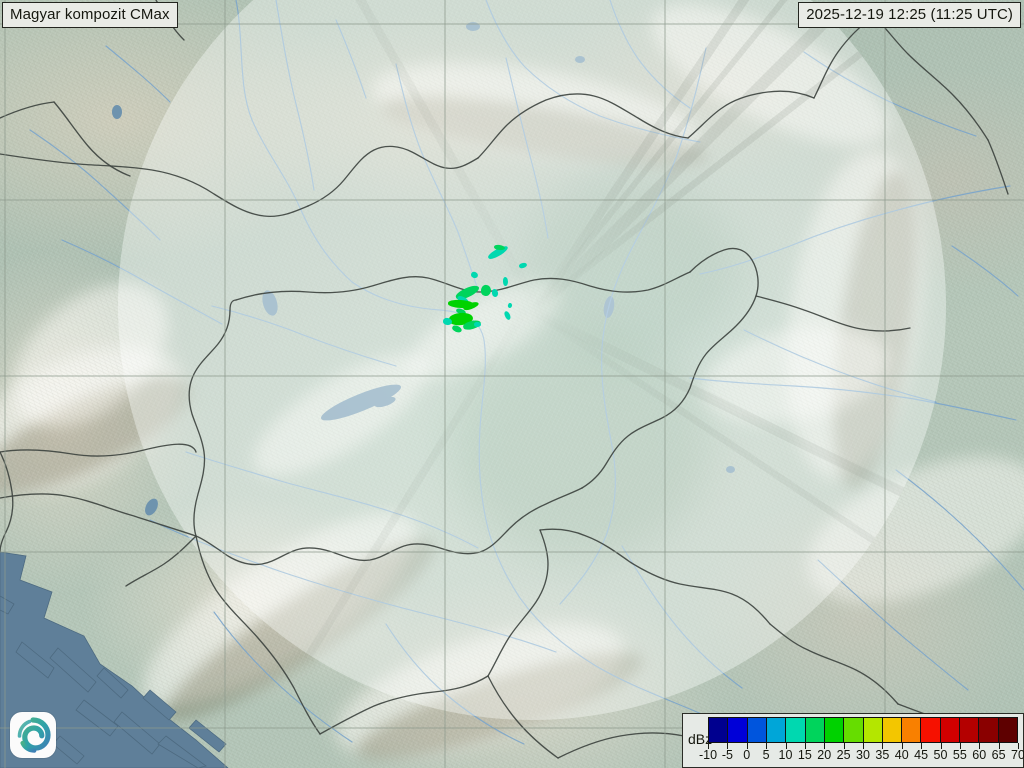  What do you see at coordinates (785, 755) in the screenshot?
I see `legend-tick-label-10: 10` at bounding box center [785, 755].